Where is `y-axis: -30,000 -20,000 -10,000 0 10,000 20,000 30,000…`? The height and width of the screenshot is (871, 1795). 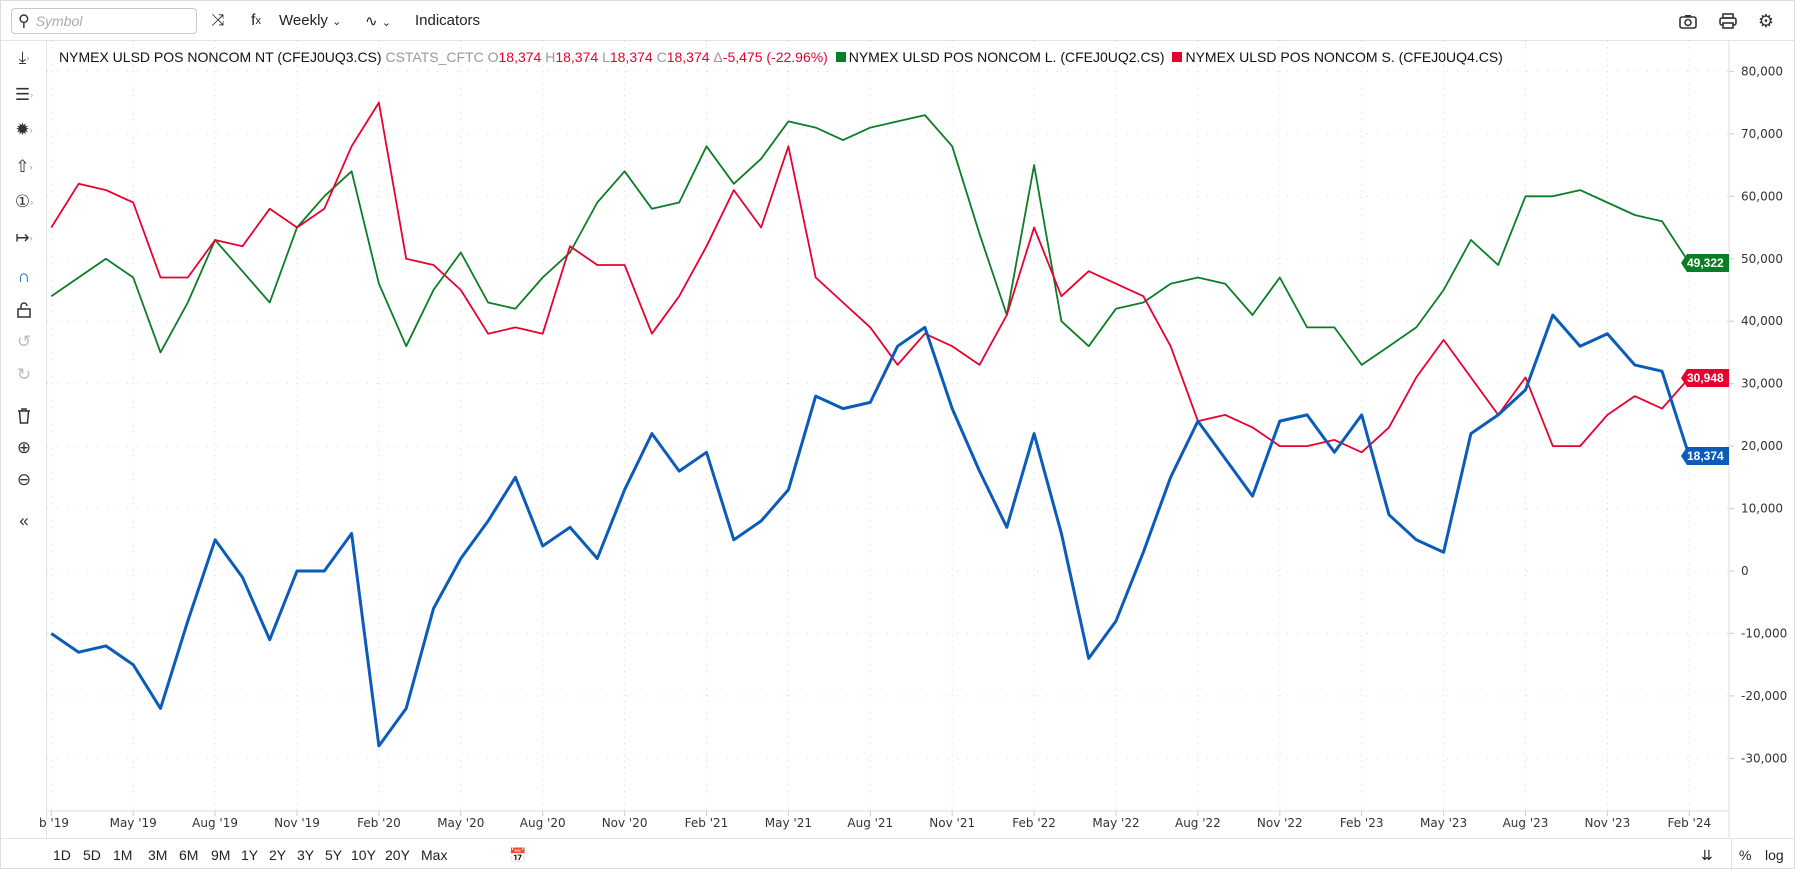 y-axis: -30,000 -20,000 -10,000 0 10,000 20,000 30,000… is located at coordinates (1758, 414).